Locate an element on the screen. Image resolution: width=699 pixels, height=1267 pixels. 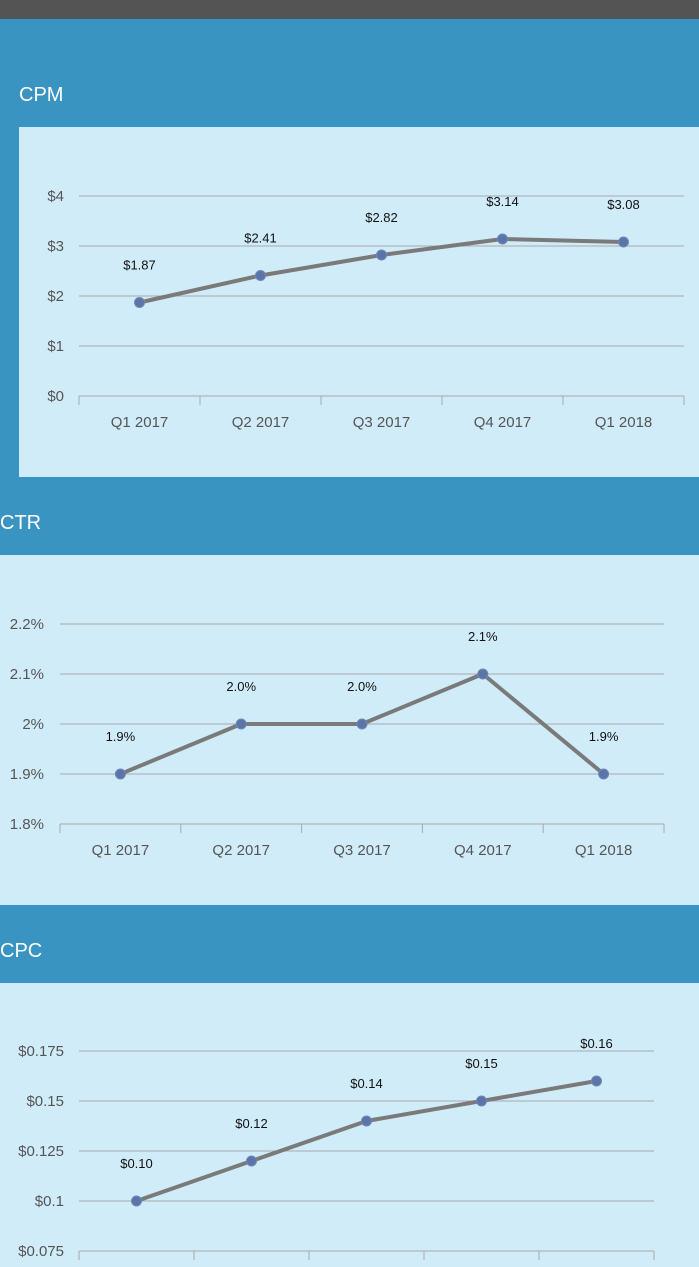
cpm-category-label: Q1 2017 is located at coordinates (140, 422).